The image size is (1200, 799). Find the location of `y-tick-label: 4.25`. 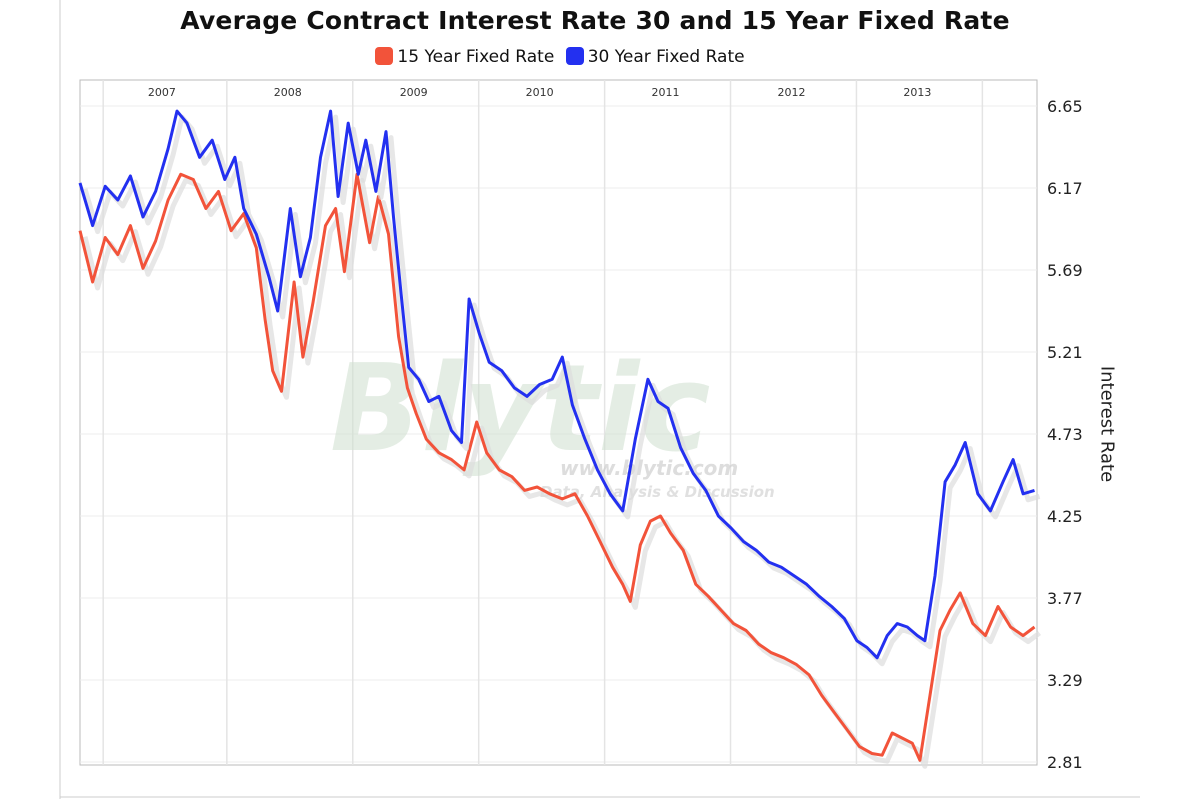

y-tick-label: 4.25 is located at coordinates (1065, 516).